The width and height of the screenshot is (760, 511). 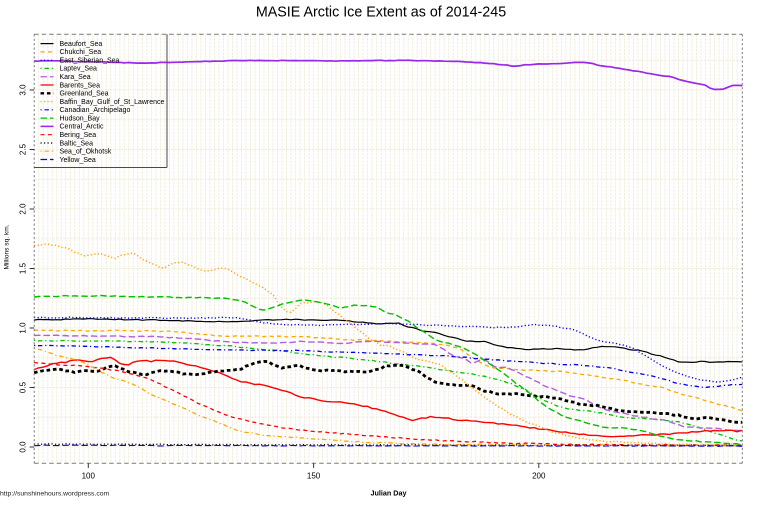 What do you see at coordinates (22, 149) in the screenshot?
I see `svg-text: 2.5` at bounding box center [22, 149].